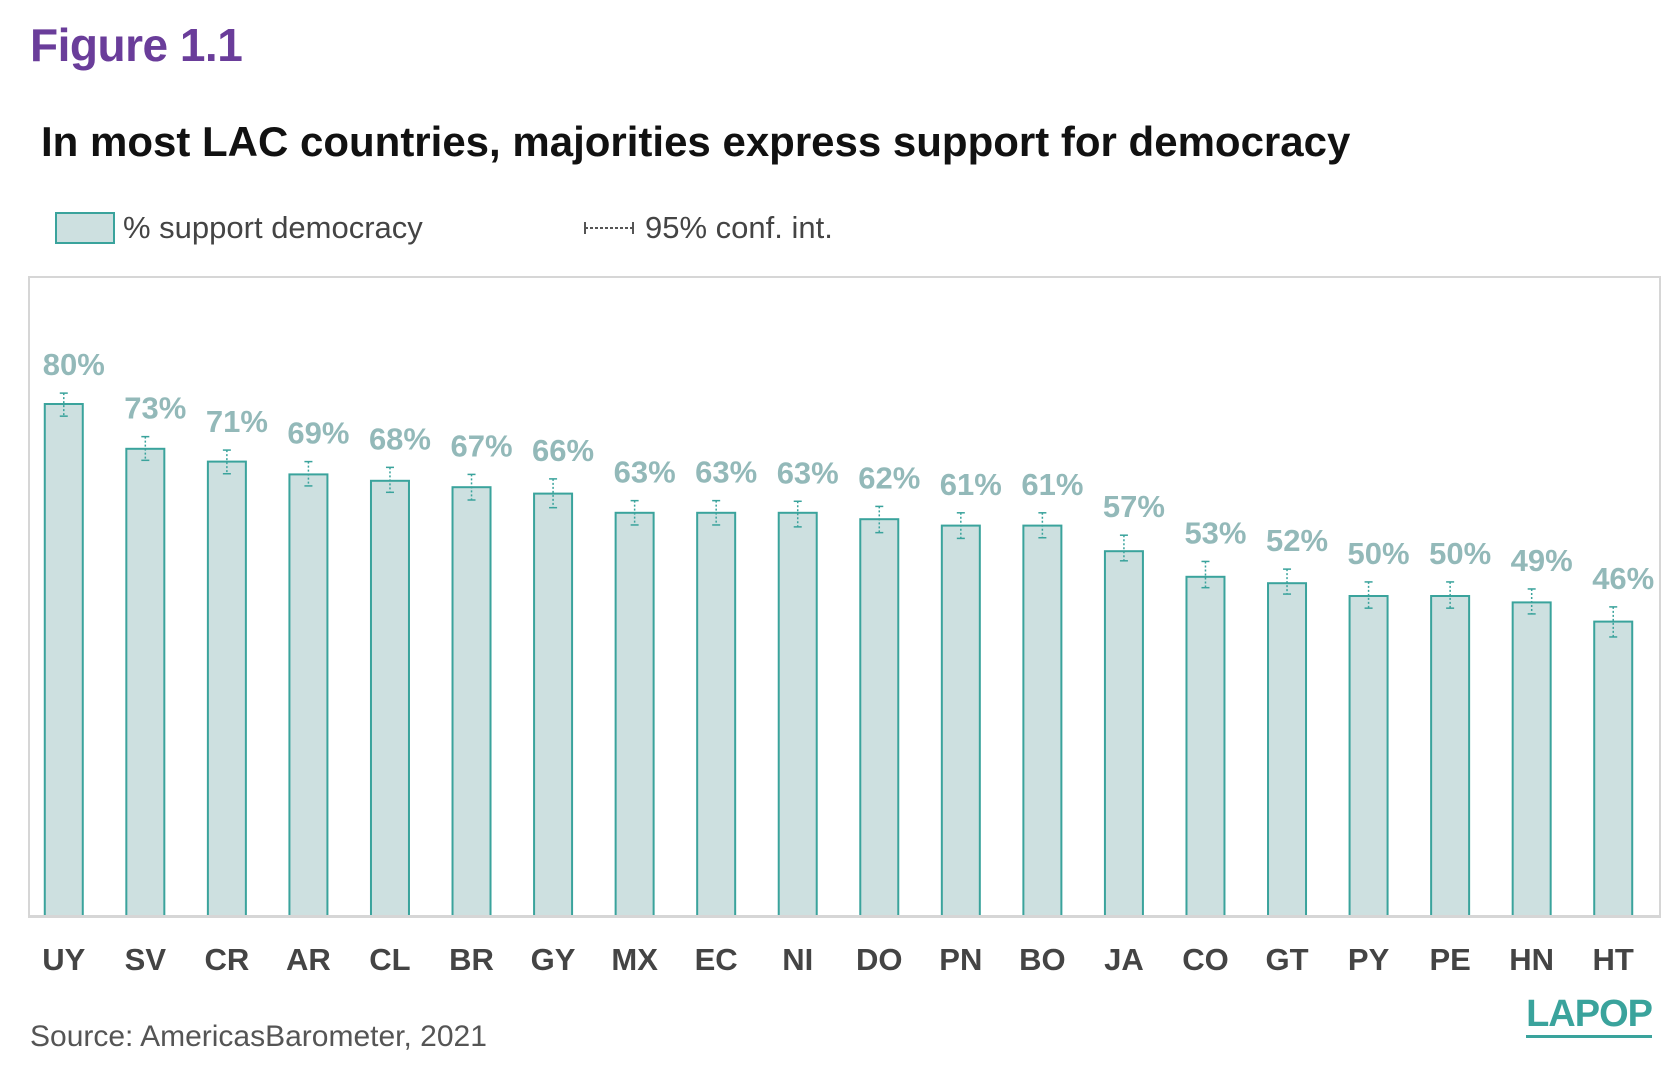 This screenshot has height=1066, width=1672. Describe the element at coordinates (389, 698) in the screenshot. I see `bar-cl` at that location.